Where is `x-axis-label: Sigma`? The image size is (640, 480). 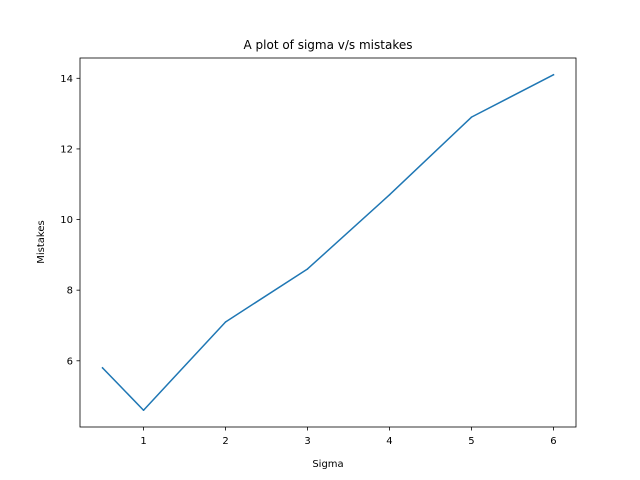
x-axis-label: Sigma is located at coordinates (327, 464).